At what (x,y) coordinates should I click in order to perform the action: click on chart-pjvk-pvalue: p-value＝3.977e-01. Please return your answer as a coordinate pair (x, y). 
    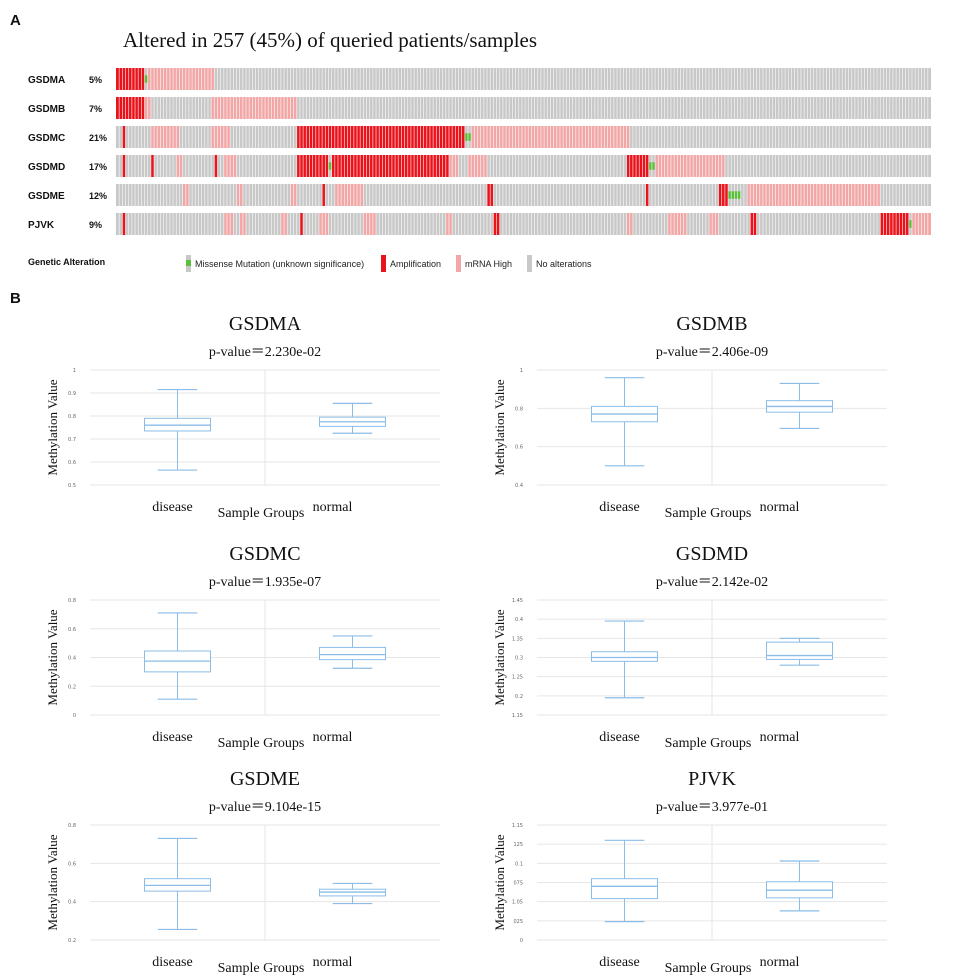
    Looking at the image, I should click on (712, 807).